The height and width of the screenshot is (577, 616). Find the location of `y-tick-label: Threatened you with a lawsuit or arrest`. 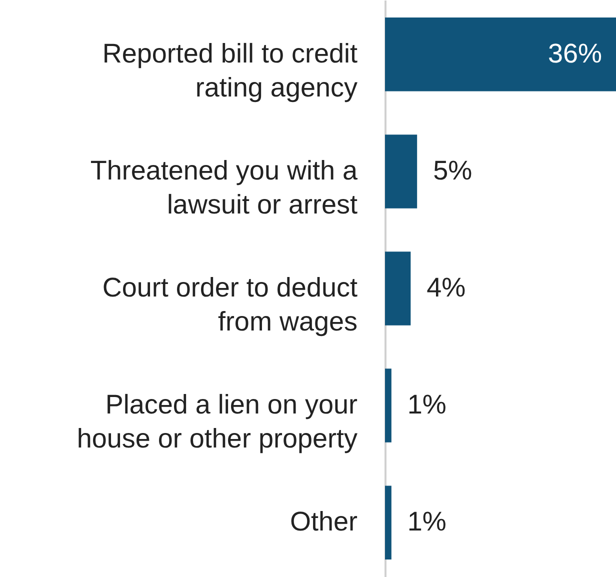

y-tick-label: Threatened you with a lawsuit or arrest is located at coordinates (224, 187).